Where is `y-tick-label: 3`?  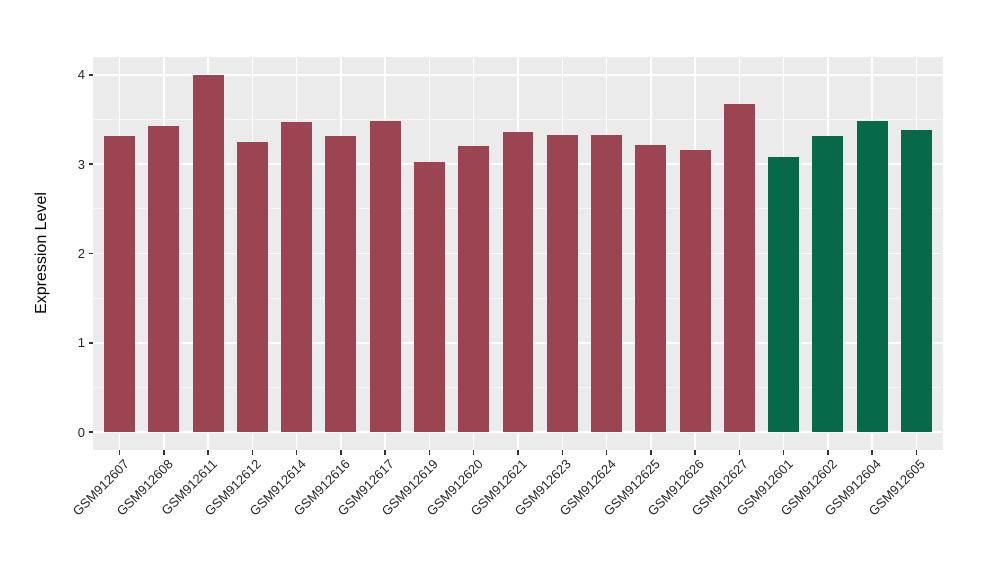 y-tick-label: 3 is located at coordinates (81, 164).